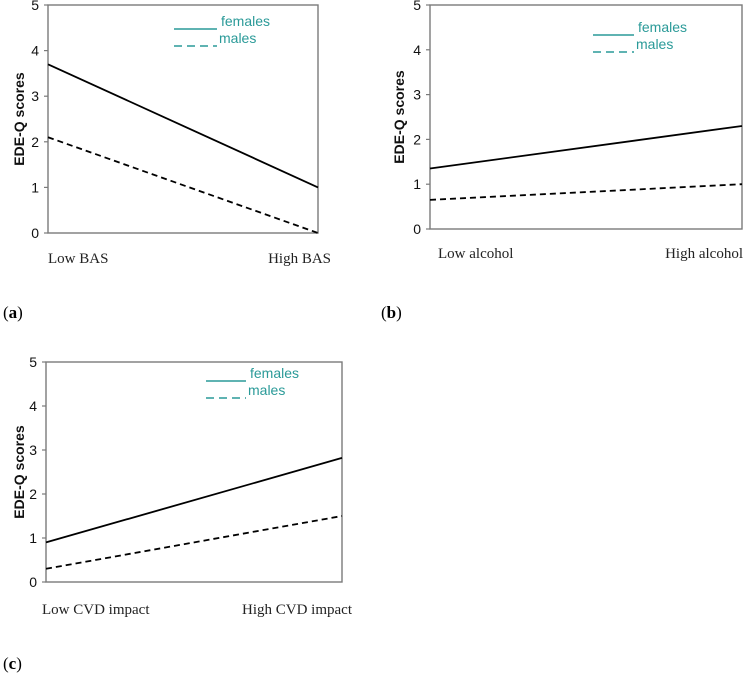 This screenshot has width=744, height=678. What do you see at coordinates (391, 312) in the screenshot?
I see `panel-label-b: (b)` at bounding box center [391, 312].